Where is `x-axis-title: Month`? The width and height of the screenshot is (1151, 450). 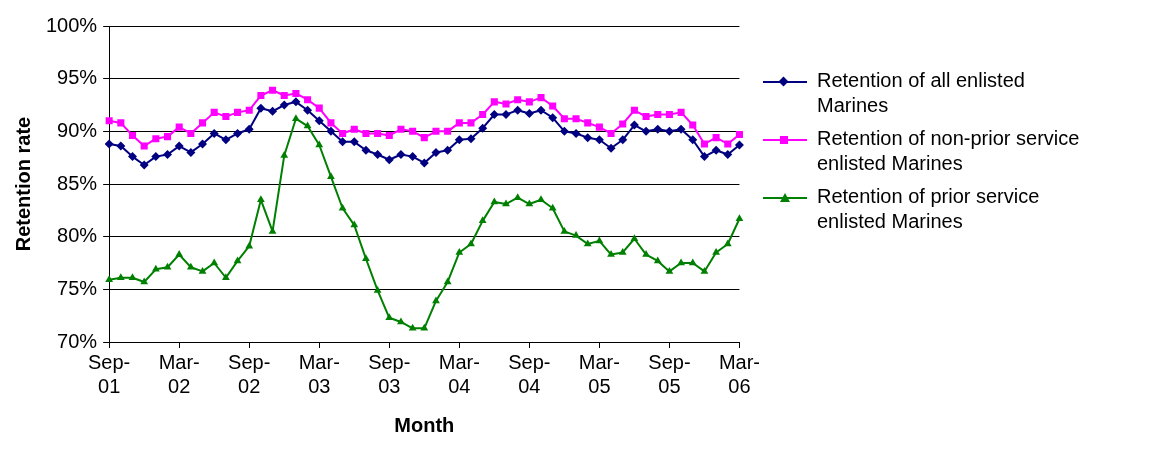 x-axis-title: Month is located at coordinates (424, 424).